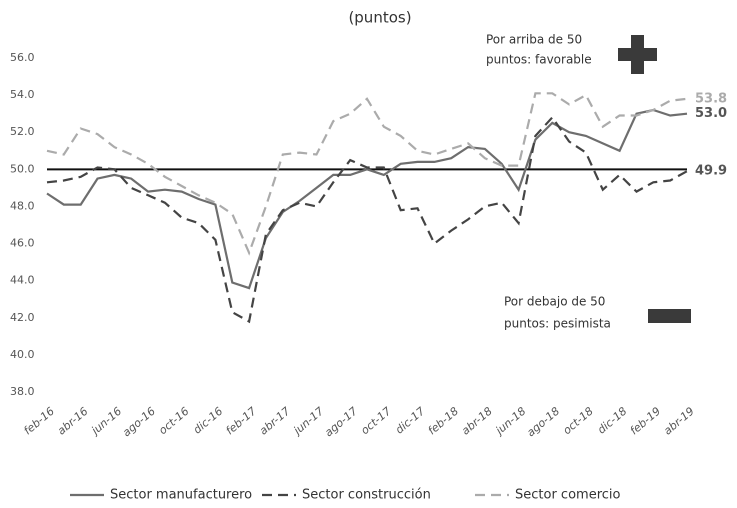 The image size is (737, 508). I want to click on x-tick-label: dic-16, so click(208, 421).